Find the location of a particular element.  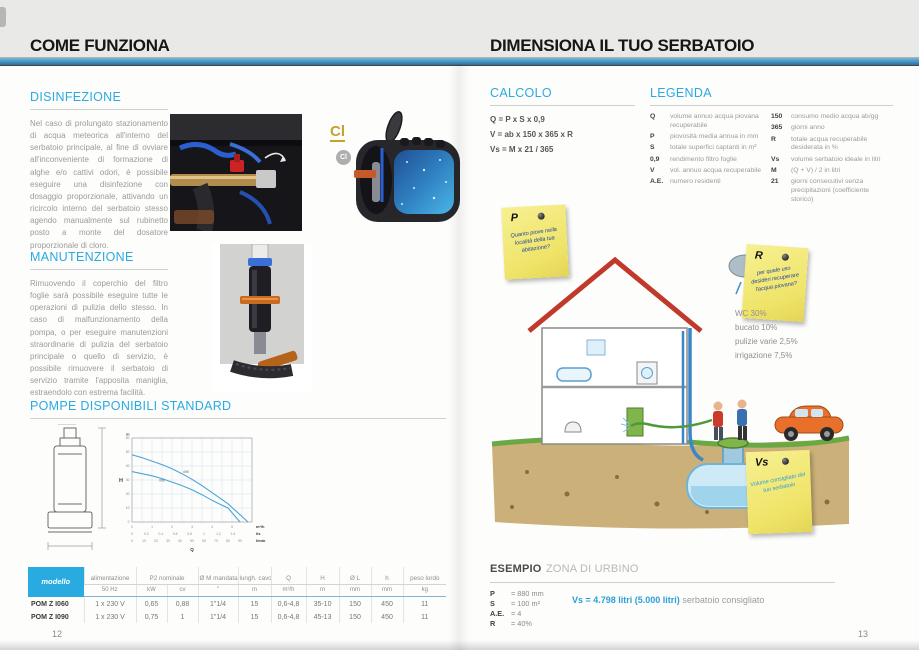

svg-text: Q is located at coordinates (192, 549).